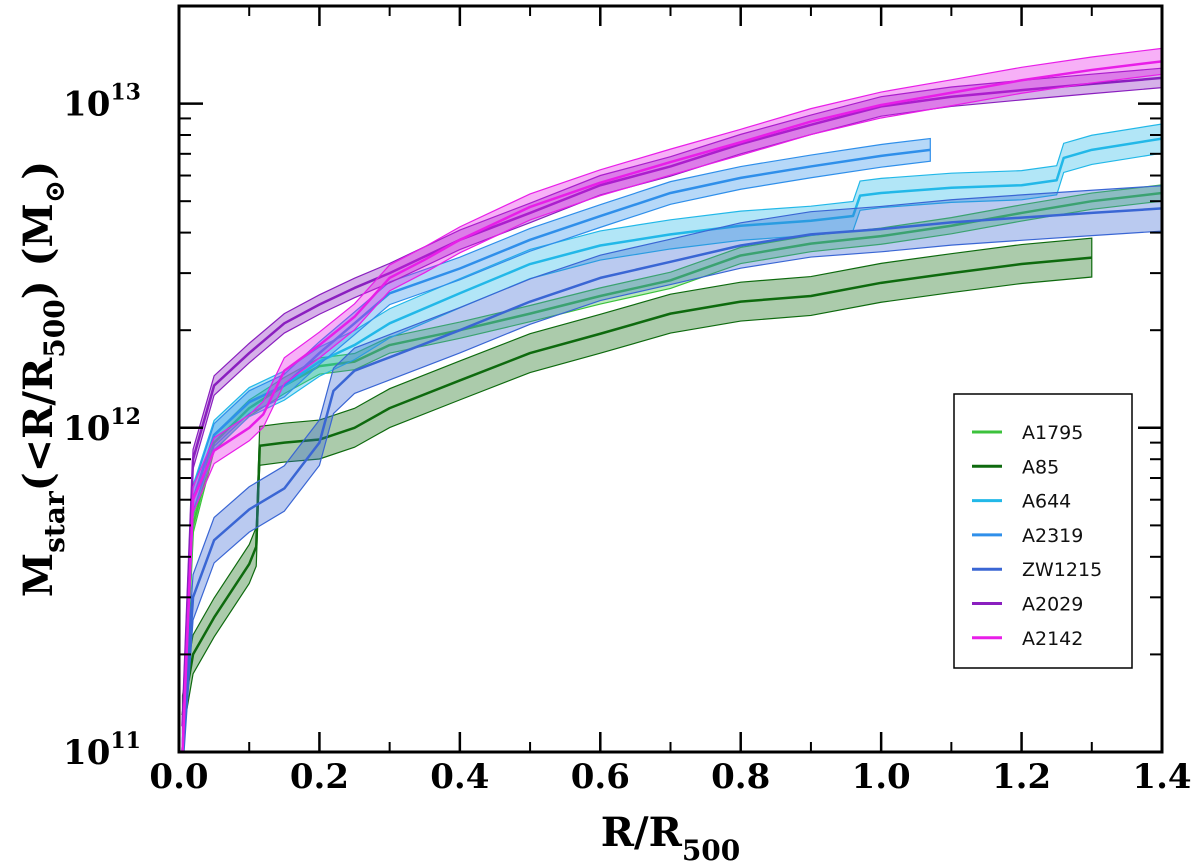 Image resolution: width=1200 pixels, height=864 pixels. I want to click on legend: A1795 A85 A644 A2319 ZW1215 A2029 A2142, so click(1043, 531).